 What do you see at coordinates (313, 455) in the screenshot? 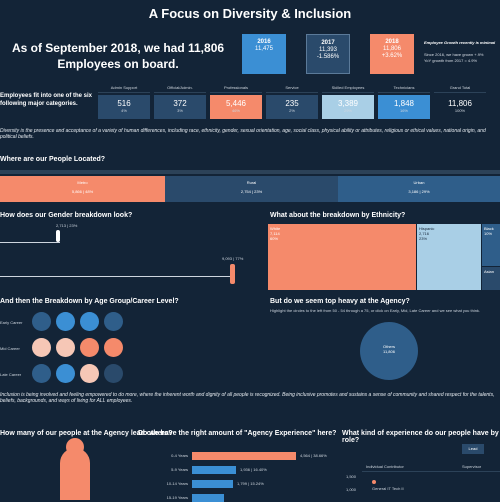
I see `experience-detail: 4,564 | 38.66%` at bounding box center [313, 455].